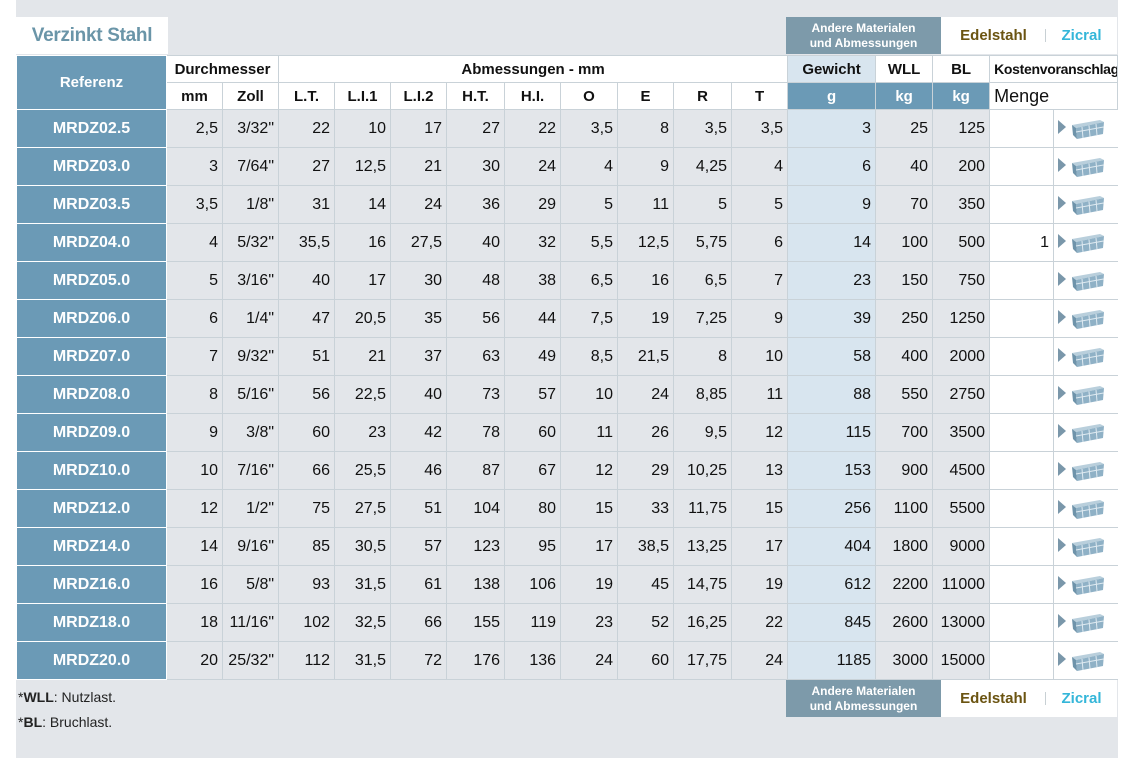 This screenshot has height=758, width=1127. What do you see at coordinates (250, 622) in the screenshot?
I see `cell-zoll: 11/16"` at bounding box center [250, 622].